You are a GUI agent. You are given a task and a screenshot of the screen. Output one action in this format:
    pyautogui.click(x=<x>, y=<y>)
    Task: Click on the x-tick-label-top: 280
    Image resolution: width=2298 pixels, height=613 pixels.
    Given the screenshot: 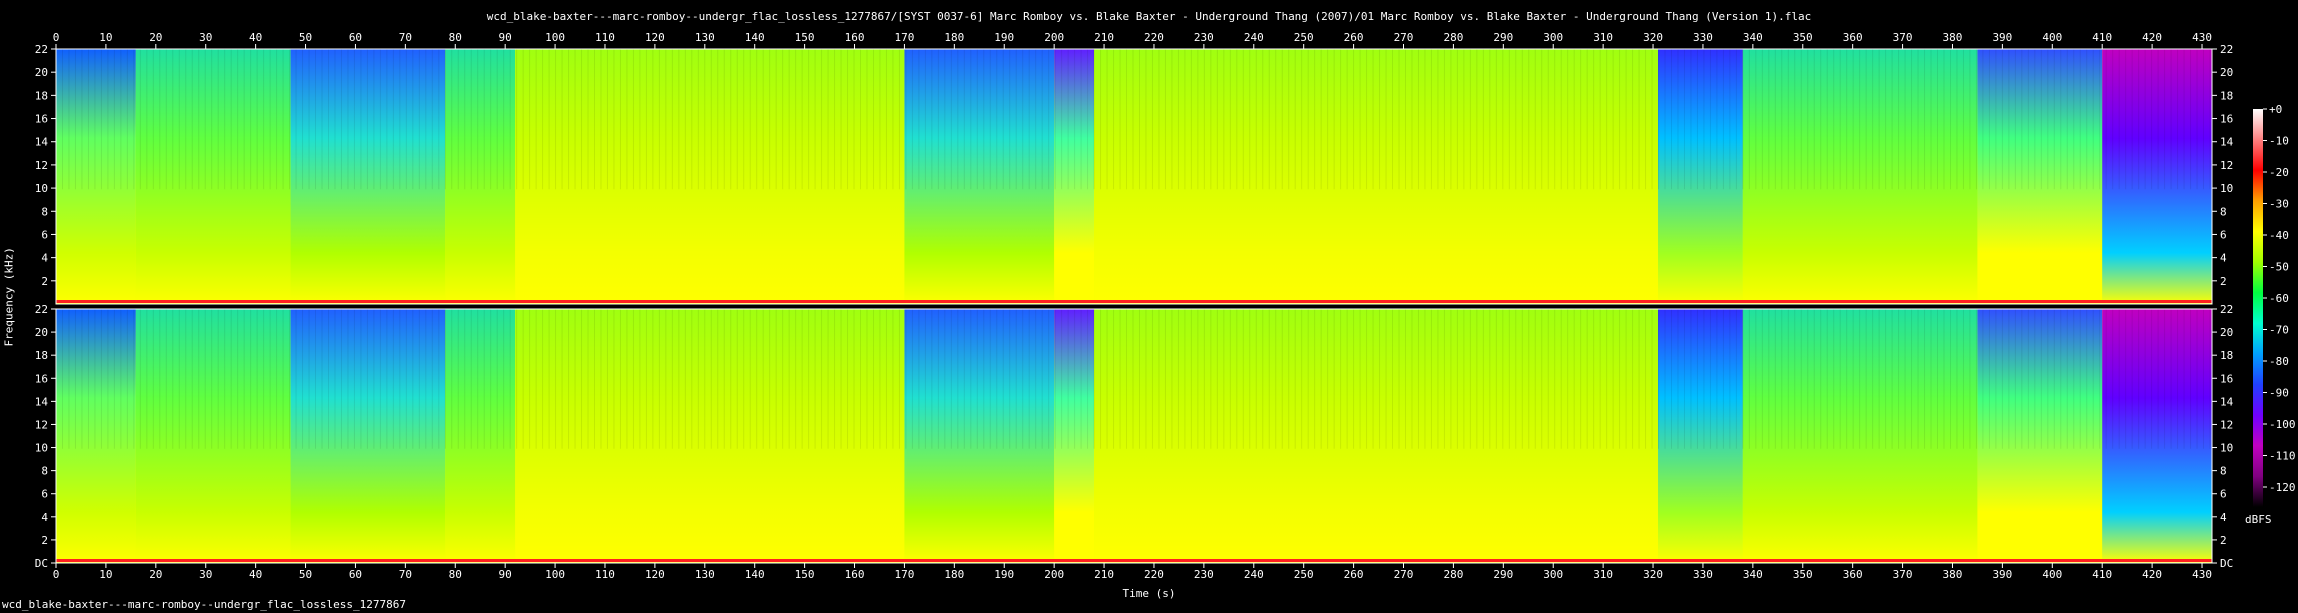 What is the action you would take?
    pyautogui.click(x=1453, y=37)
    